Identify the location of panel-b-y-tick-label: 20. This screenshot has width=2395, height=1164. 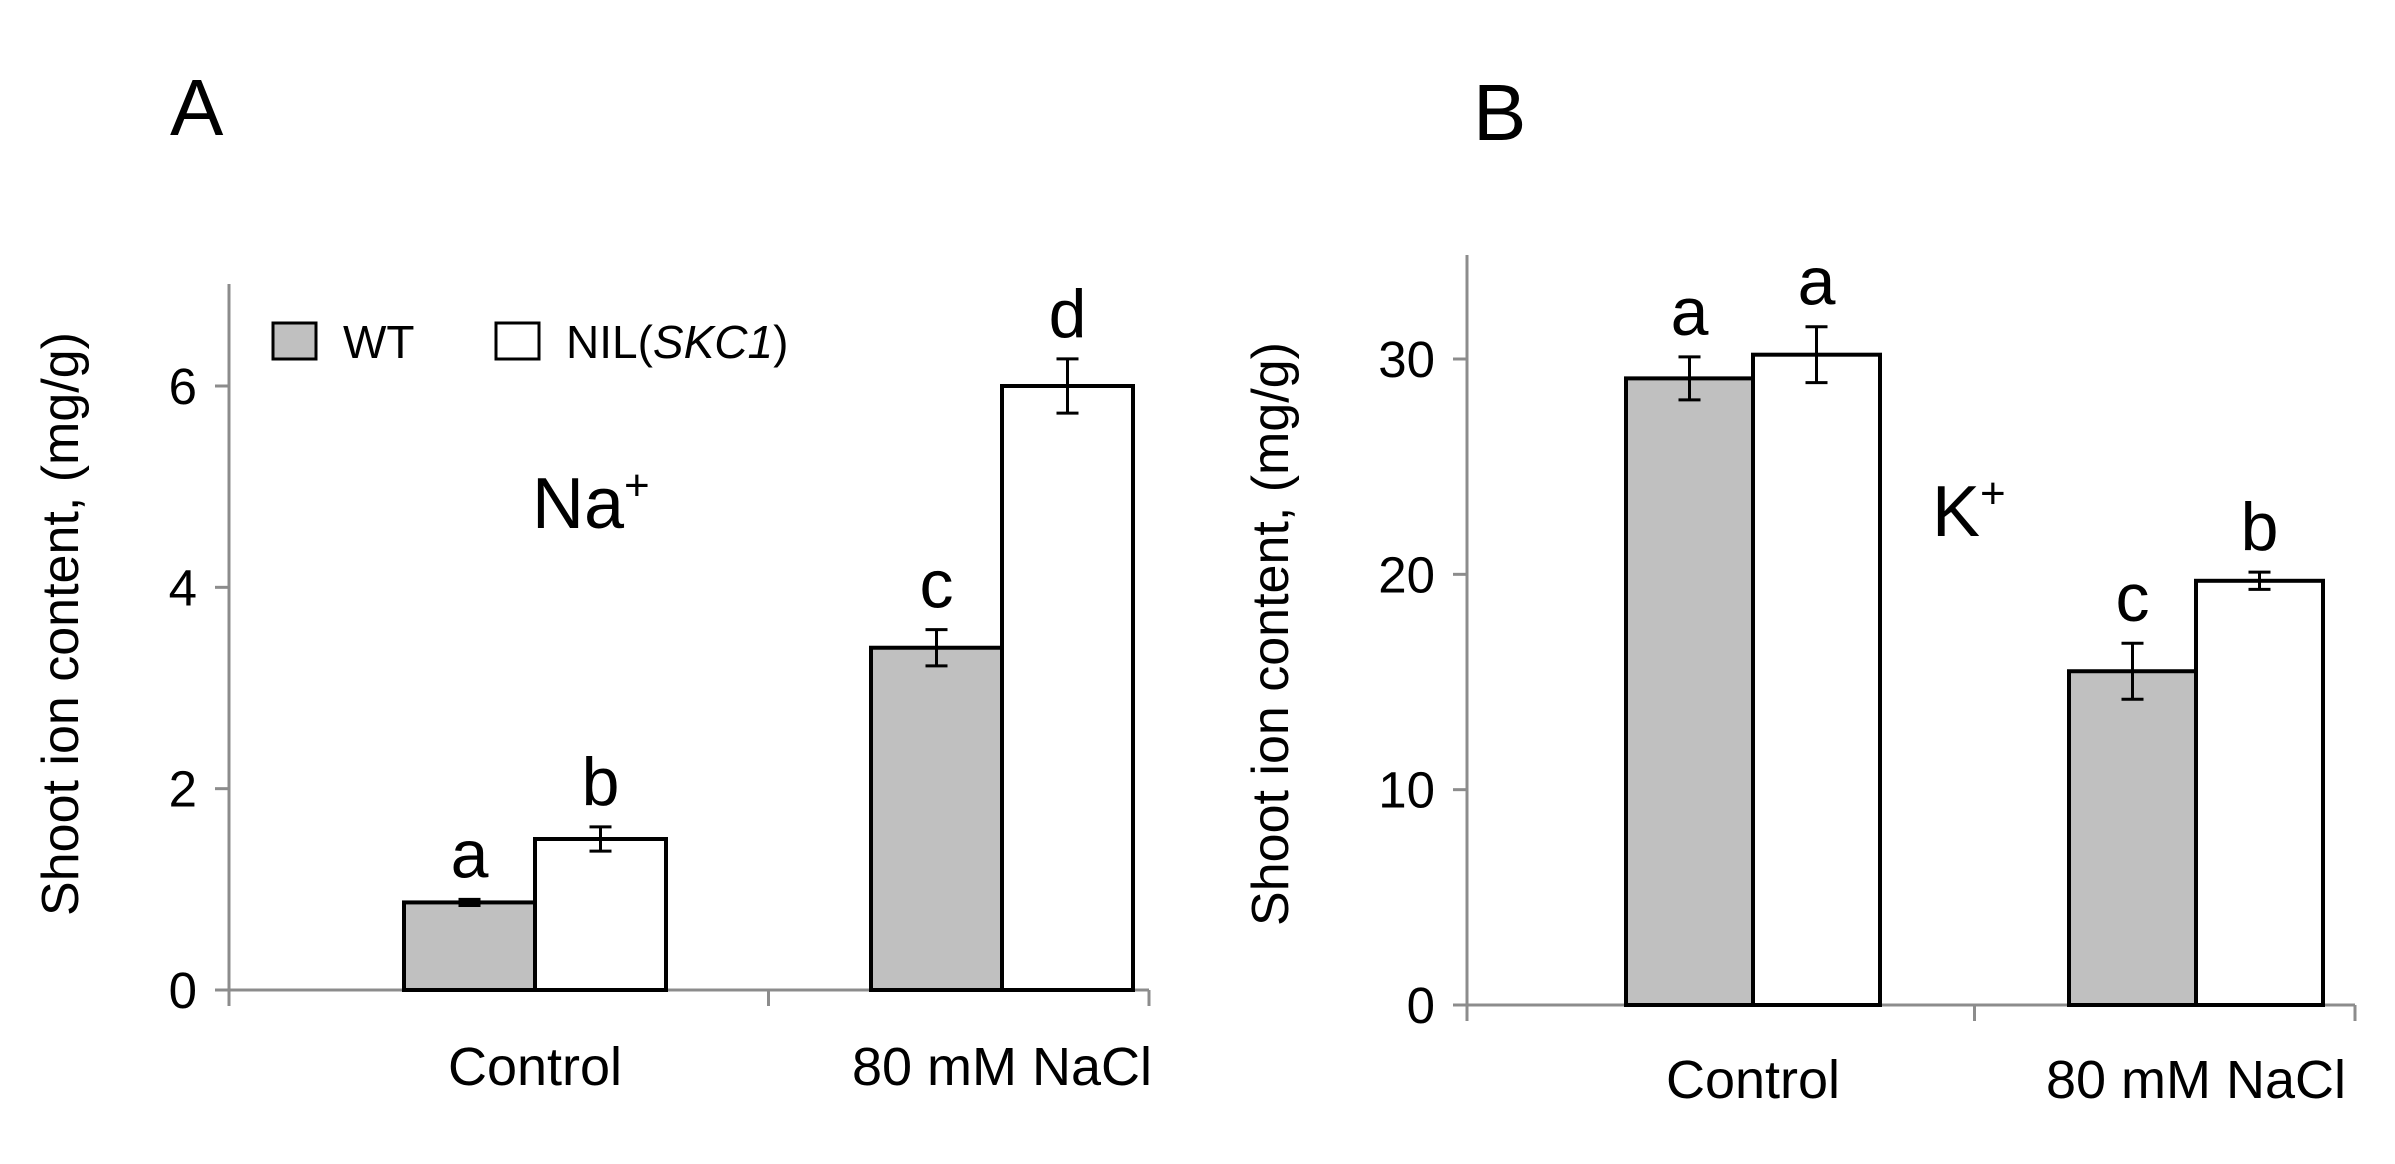
(1406, 574).